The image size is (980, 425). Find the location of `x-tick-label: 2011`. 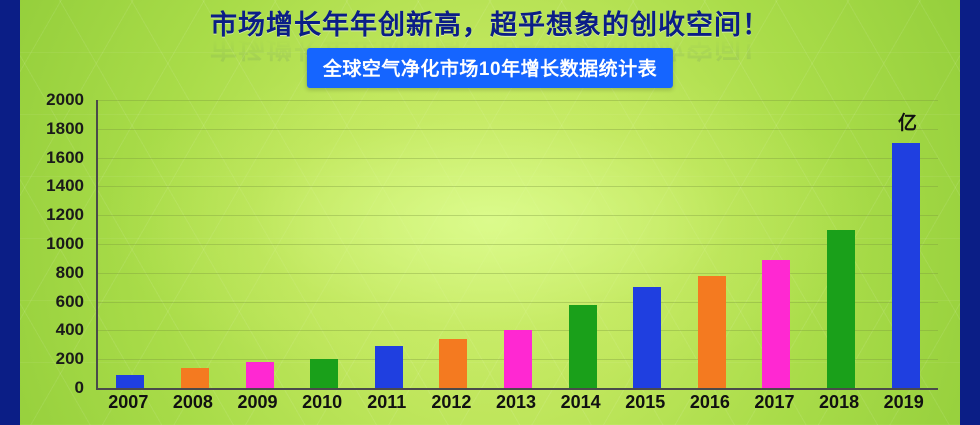

x-tick-label: 2011 is located at coordinates (387, 402).